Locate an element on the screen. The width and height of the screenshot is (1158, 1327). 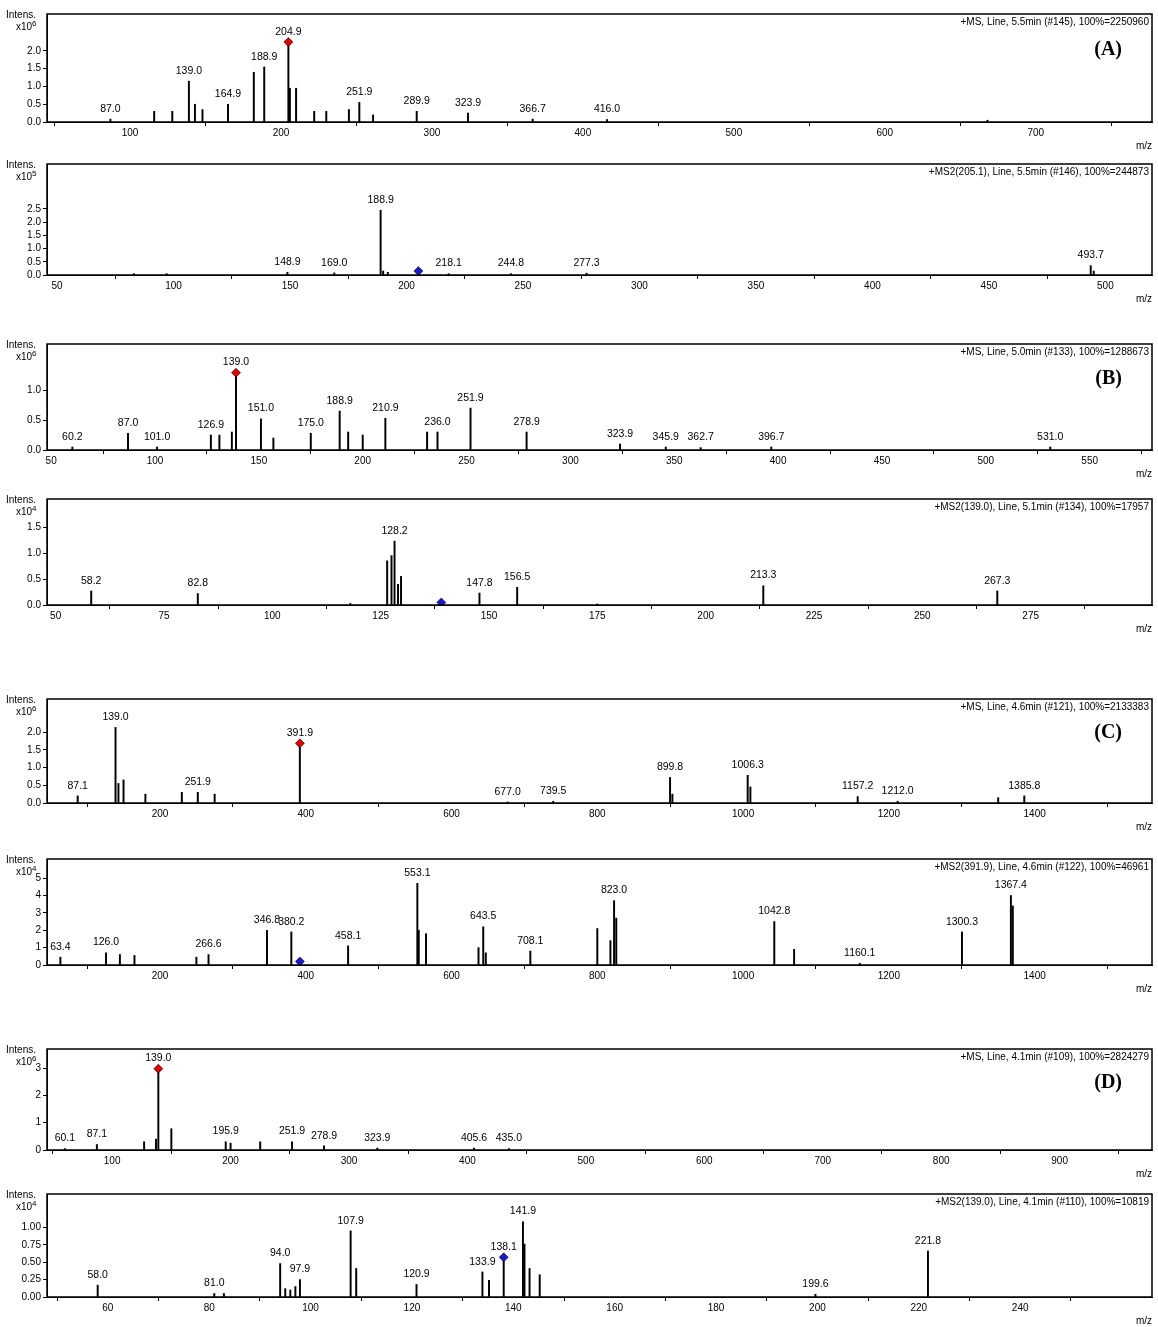
chart-title: +MS2(139.0), Line, 4.1min (#110), 100%=10819 is located at coordinates (1042, 1201).